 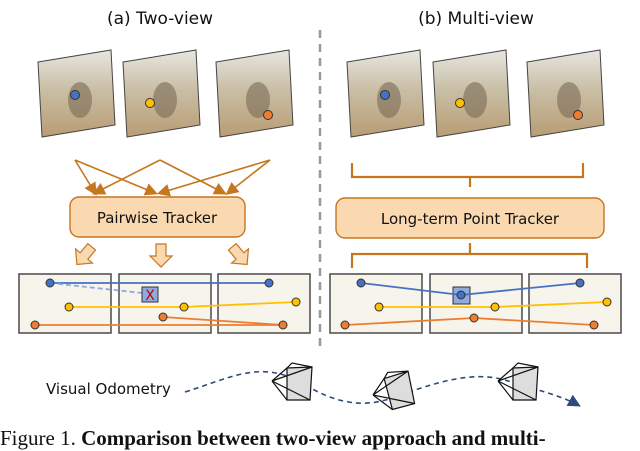 I want to click on long-term-tracker-box, so click(x=470, y=218).